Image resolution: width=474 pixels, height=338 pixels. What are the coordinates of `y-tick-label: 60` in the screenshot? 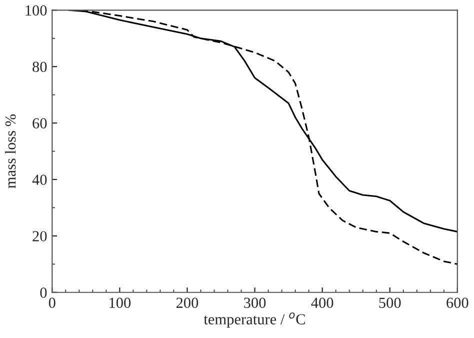 It's located at (39, 123).